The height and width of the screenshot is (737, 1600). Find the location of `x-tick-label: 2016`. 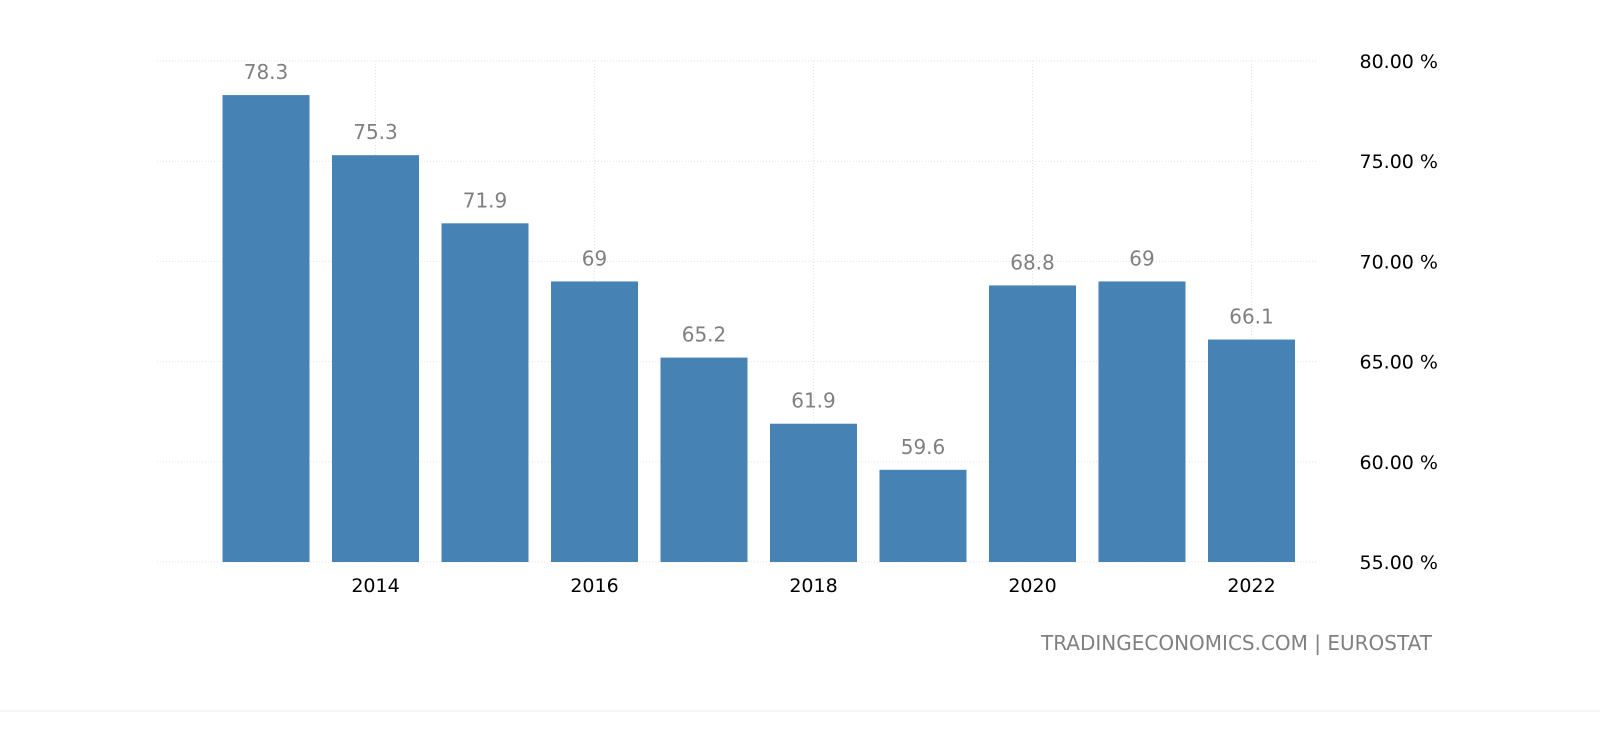

x-tick-label: 2016 is located at coordinates (594, 586).